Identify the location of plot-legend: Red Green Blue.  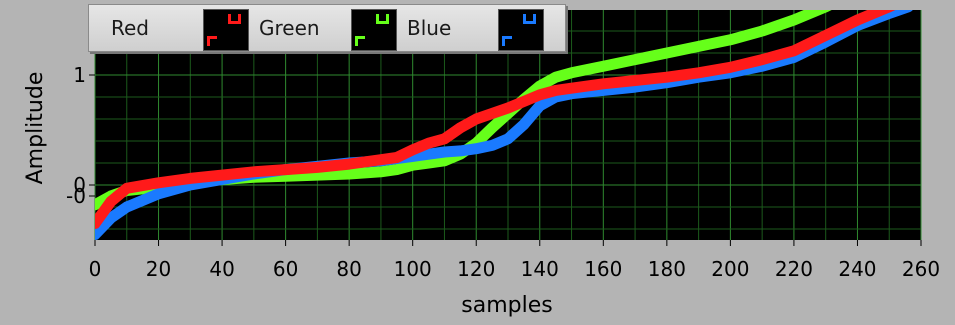
(327, 28).